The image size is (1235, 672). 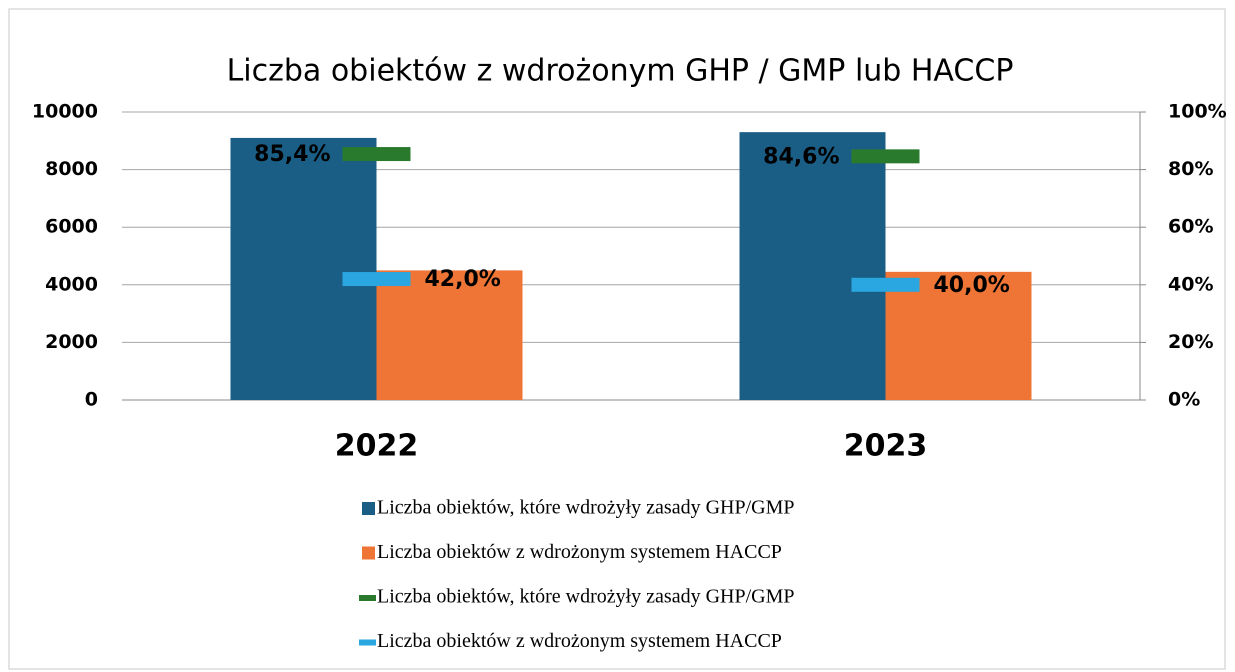 I want to click on x-tick-label: 2023, so click(x=886, y=446).